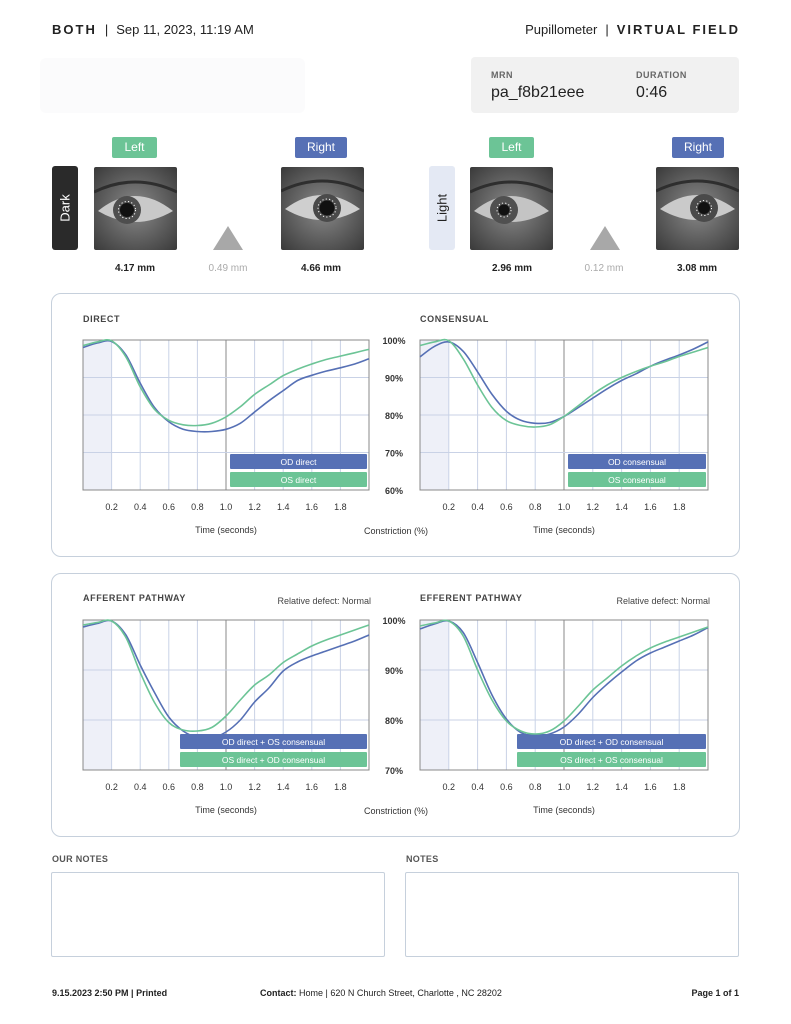  I want to click on afferent-pathway-relative-defect: Relative defect: Normal, so click(324, 601).